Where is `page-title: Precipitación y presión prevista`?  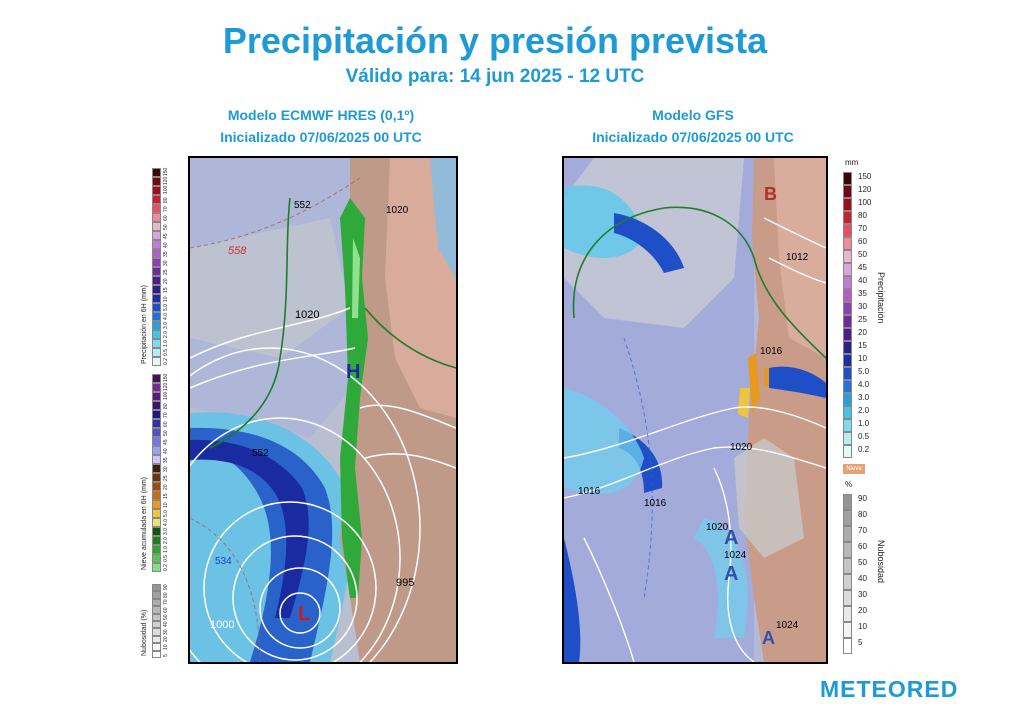
page-title: Precipitación y presión prevista is located at coordinates (495, 40).